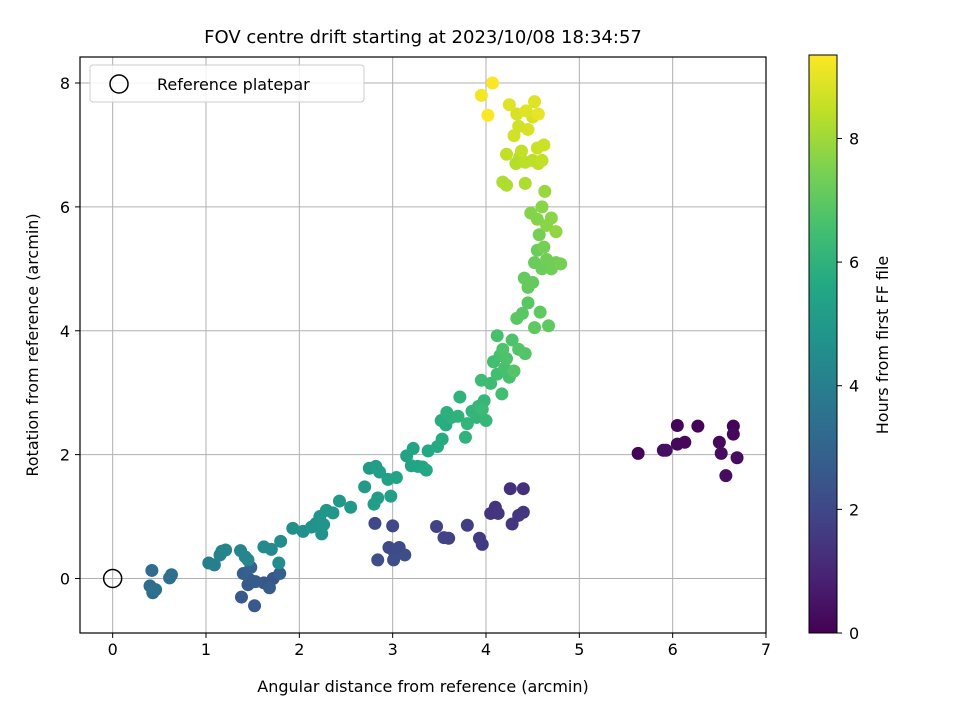 This screenshot has width=960, height=720. What do you see at coordinates (823, 344) in the screenshot?
I see `colorbar-gradient` at bounding box center [823, 344].